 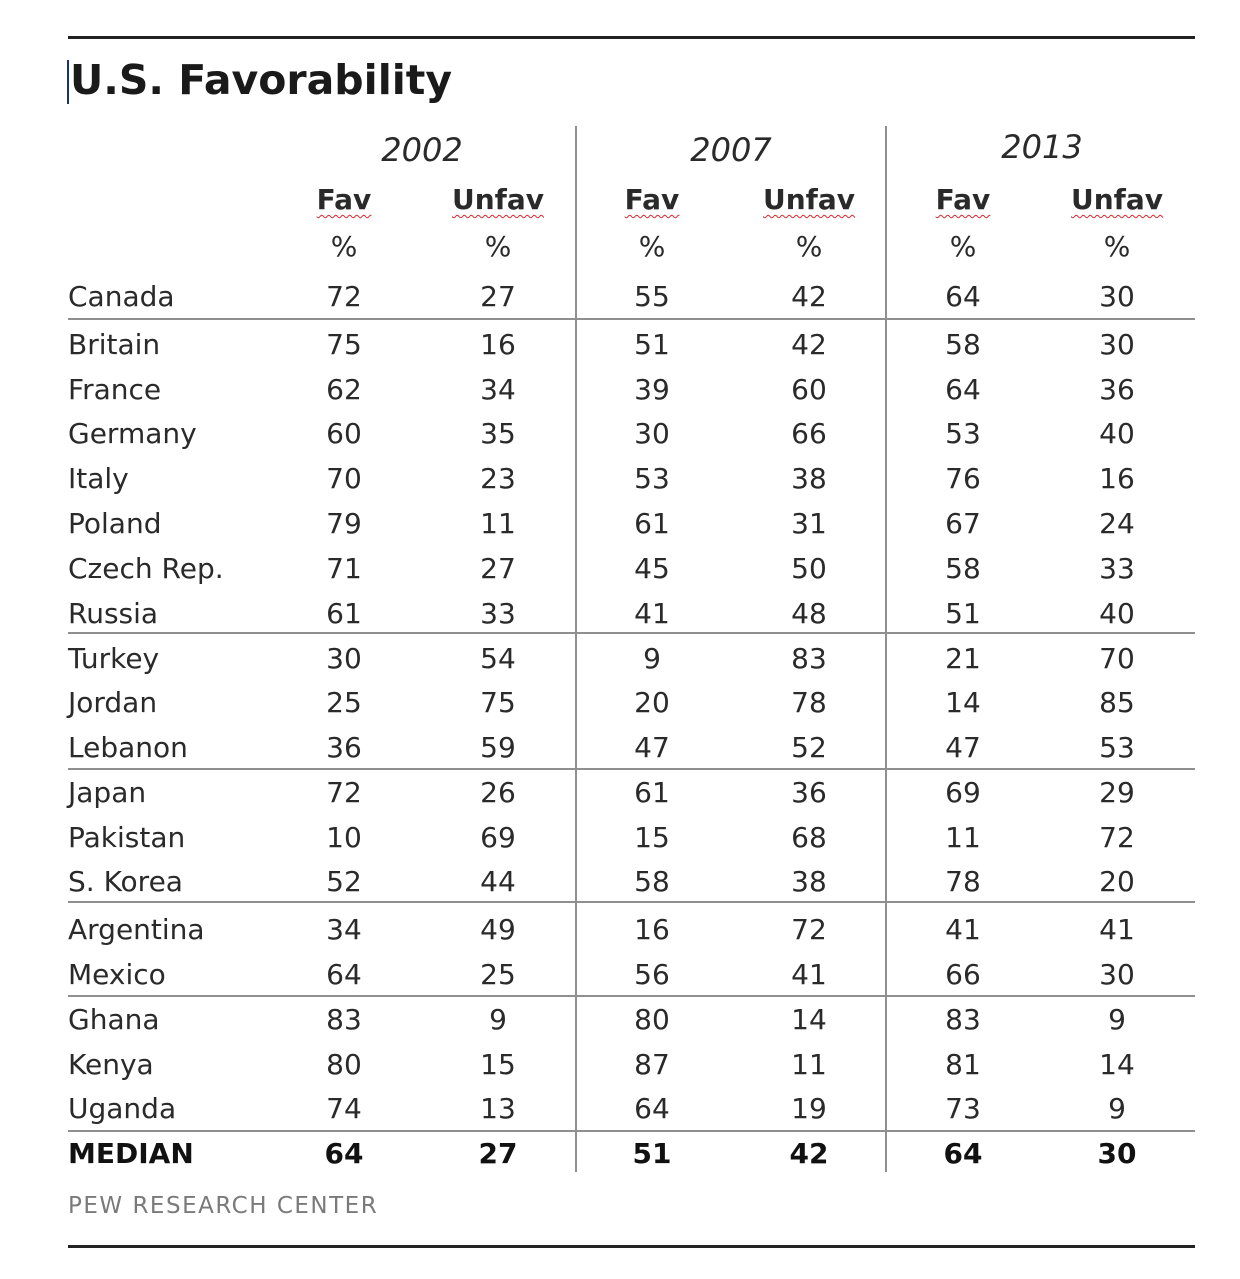 What do you see at coordinates (809, 837) in the screenshot?
I see `table-cell: 68` at bounding box center [809, 837].